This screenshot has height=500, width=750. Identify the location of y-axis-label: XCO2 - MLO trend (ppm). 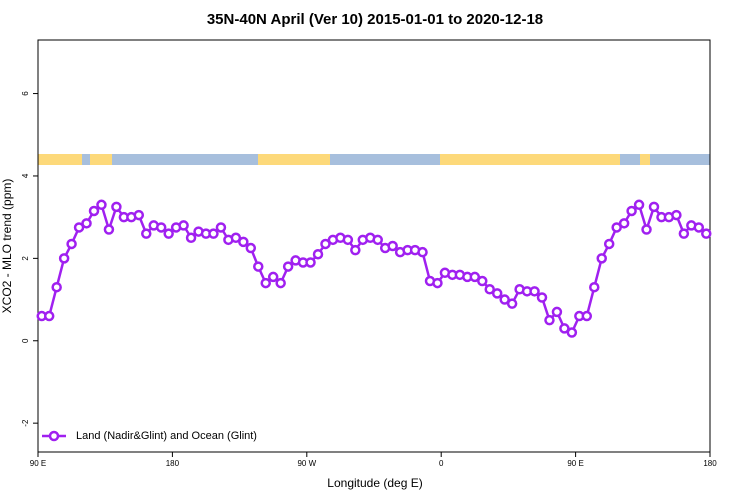
(7, 246).